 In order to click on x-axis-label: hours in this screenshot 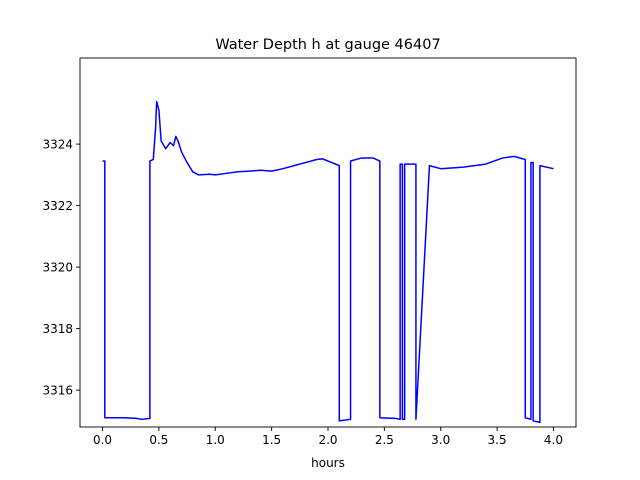, I will do `click(328, 463)`.